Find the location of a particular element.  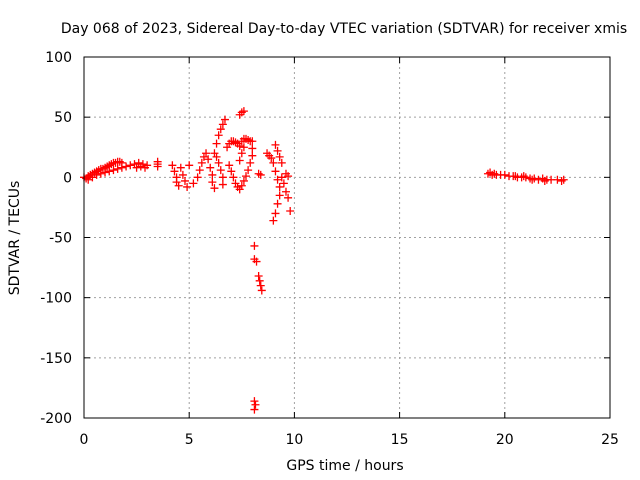

y-tick-label: -50 is located at coordinates (60, 239).